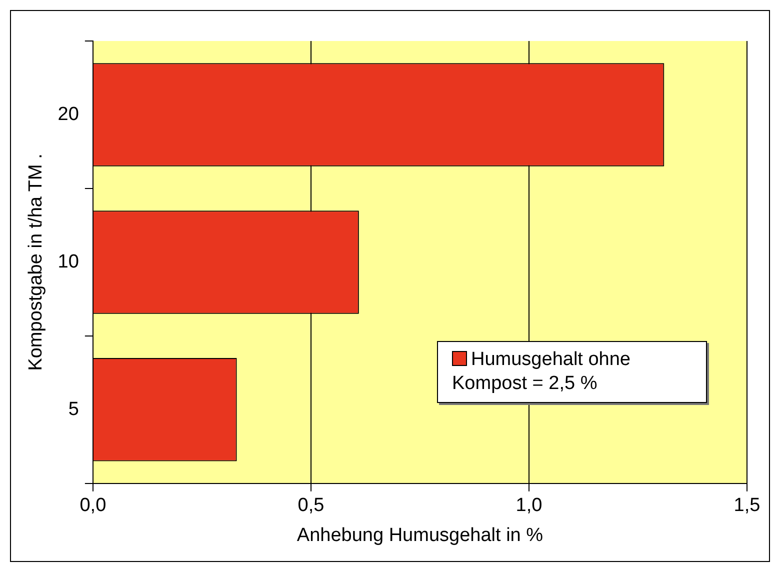 This screenshot has height=572, width=780. What do you see at coordinates (68, 114) in the screenshot?
I see `y-tick-label: 20` at bounding box center [68, 114].